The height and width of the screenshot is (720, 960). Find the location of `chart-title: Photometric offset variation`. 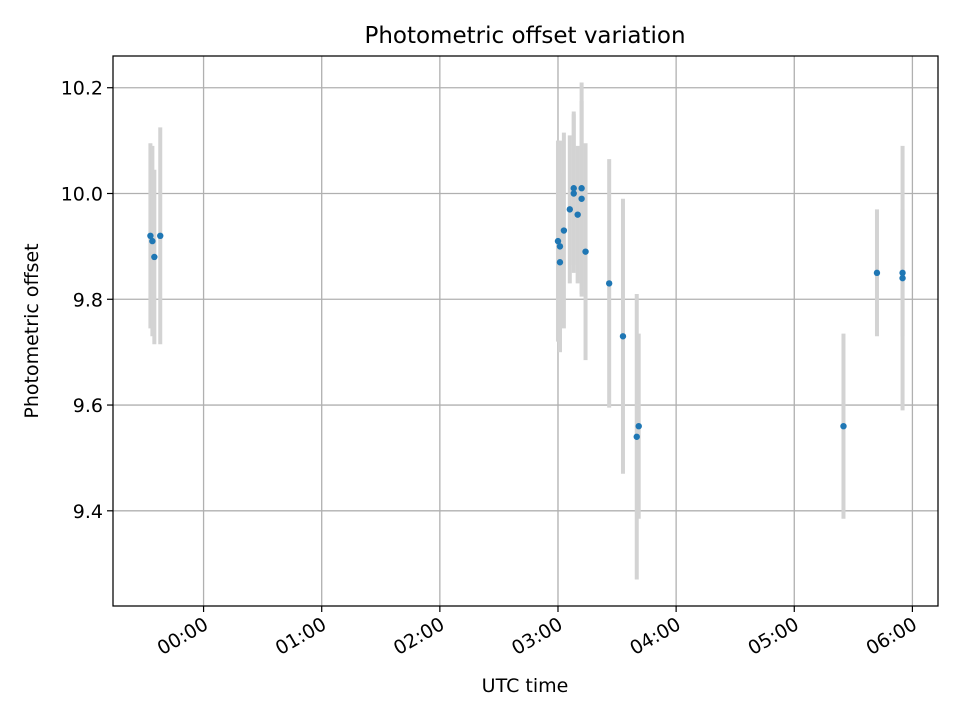

chart-title: Photometric offset variation is located at coordinates (524, 36).